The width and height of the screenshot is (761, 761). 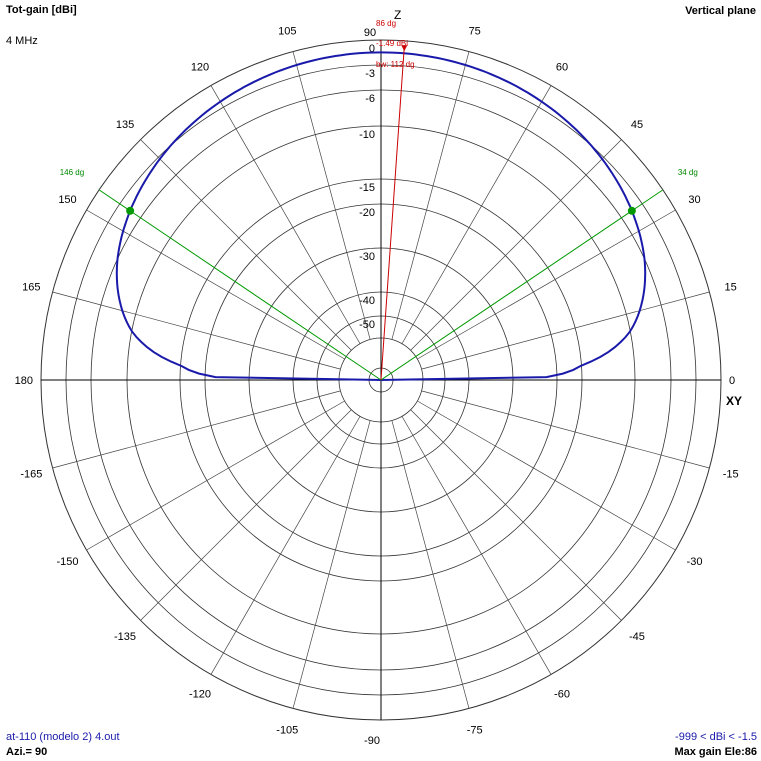 What do you see at coordinates (31, 475) in the screenshot?
I see `angle-label: -165` at bounding box center [31, 475].